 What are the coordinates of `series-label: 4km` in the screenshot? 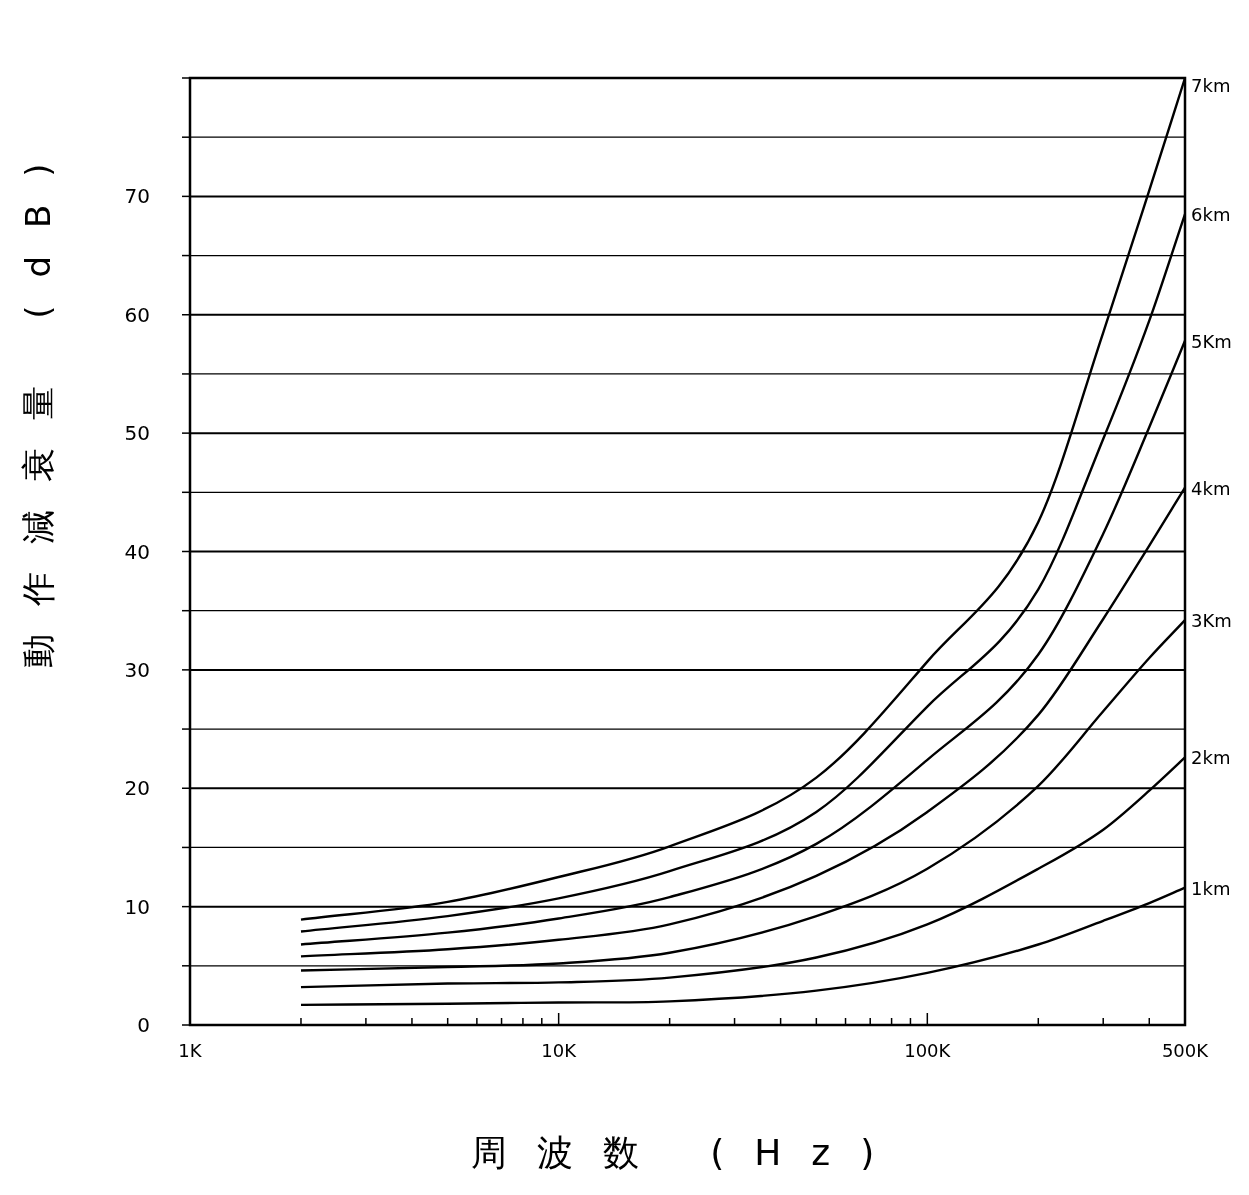 It's located at (1211, 488).